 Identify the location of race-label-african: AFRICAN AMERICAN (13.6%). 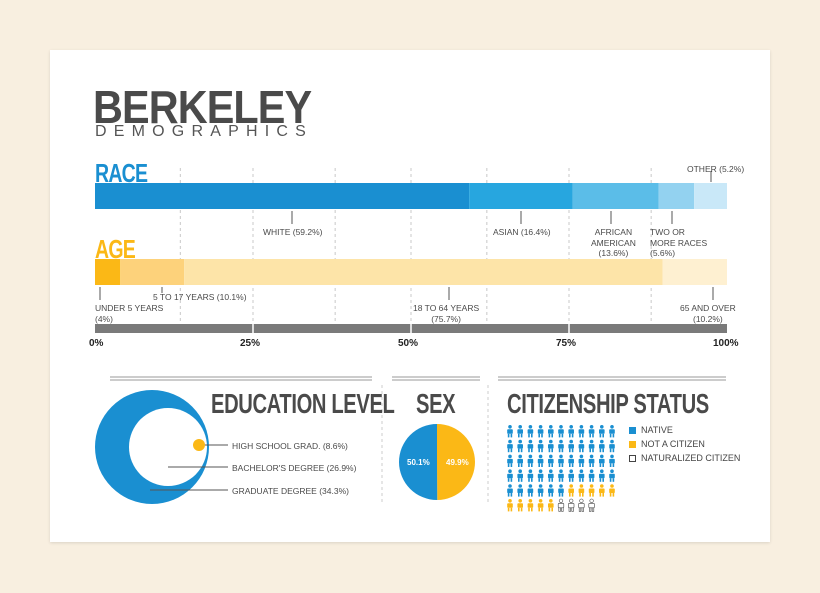
(613, 242).